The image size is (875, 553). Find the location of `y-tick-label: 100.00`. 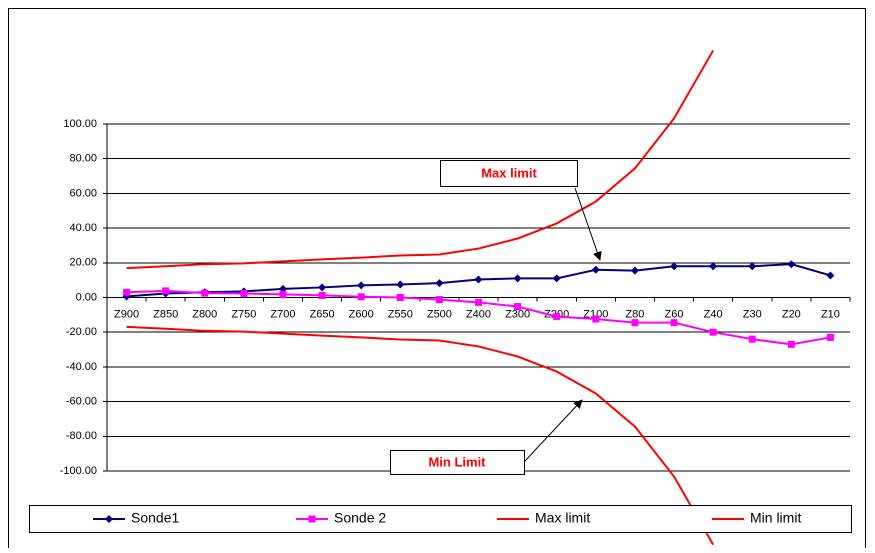

y-tick-label: 100.00 is located at coordinates (80, 124).